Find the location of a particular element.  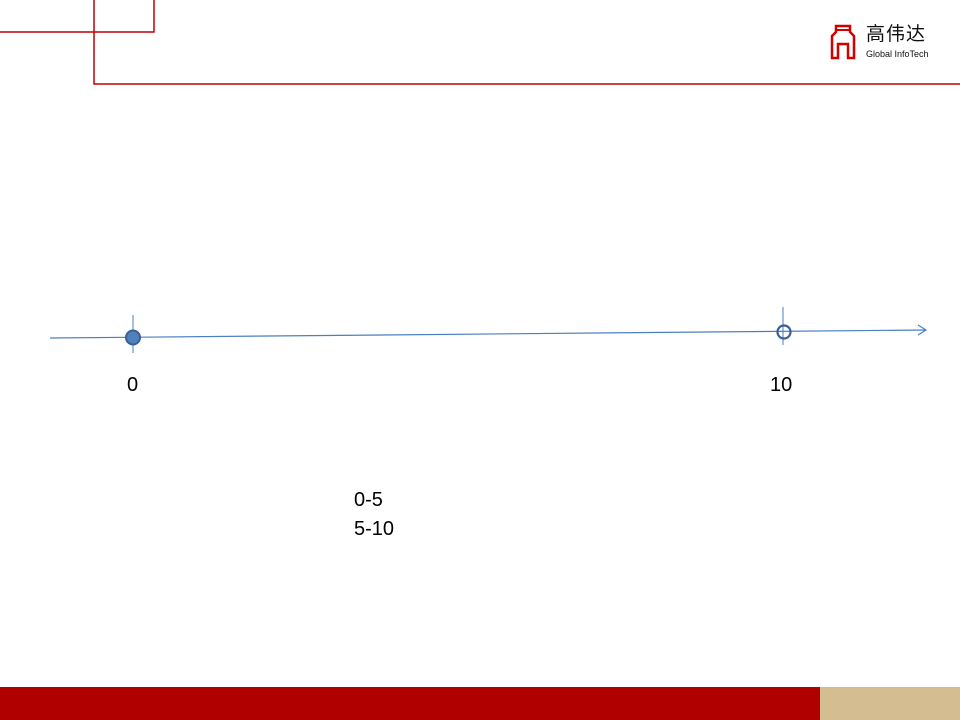

point-label-10: 10 is located at coordinates (781, 385).